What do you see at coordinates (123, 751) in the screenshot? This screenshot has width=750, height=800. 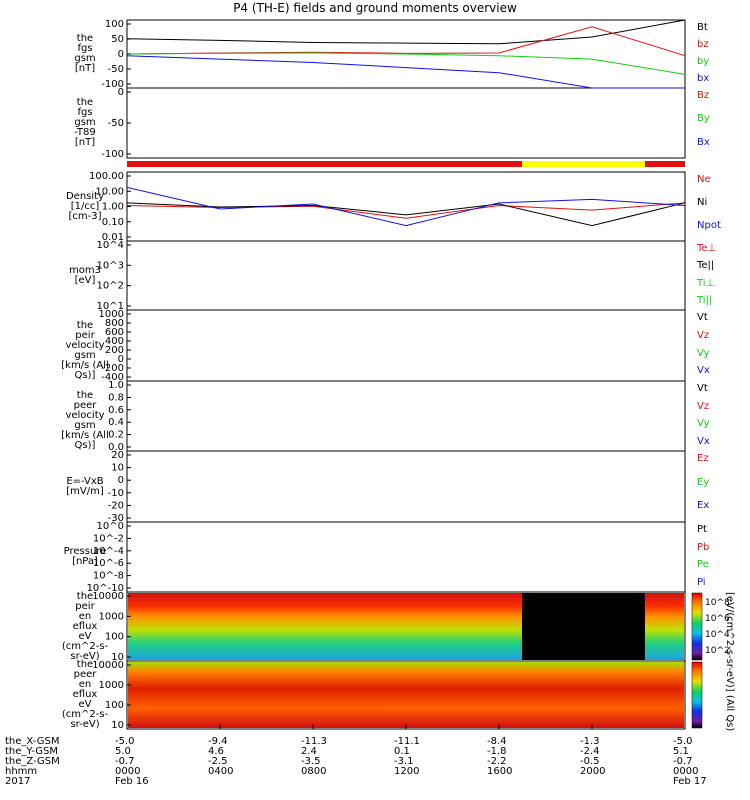 I see `ephem-value: 5.0` at bounding box center [123, 751].